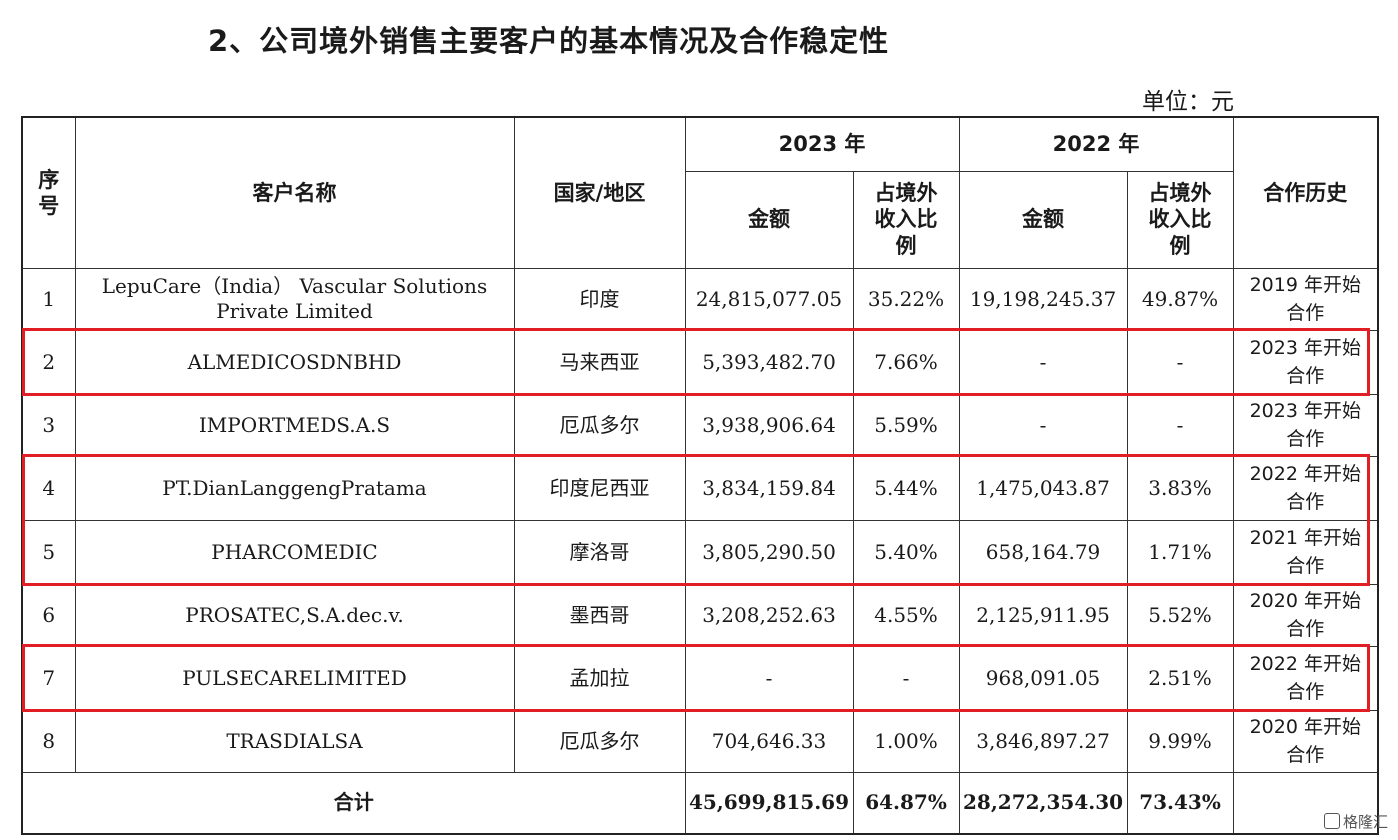  What do you see at coordinates (599, 678) in the screenshot?
I see `cell-country: 孟加拉` at bounding box center [599, 678].